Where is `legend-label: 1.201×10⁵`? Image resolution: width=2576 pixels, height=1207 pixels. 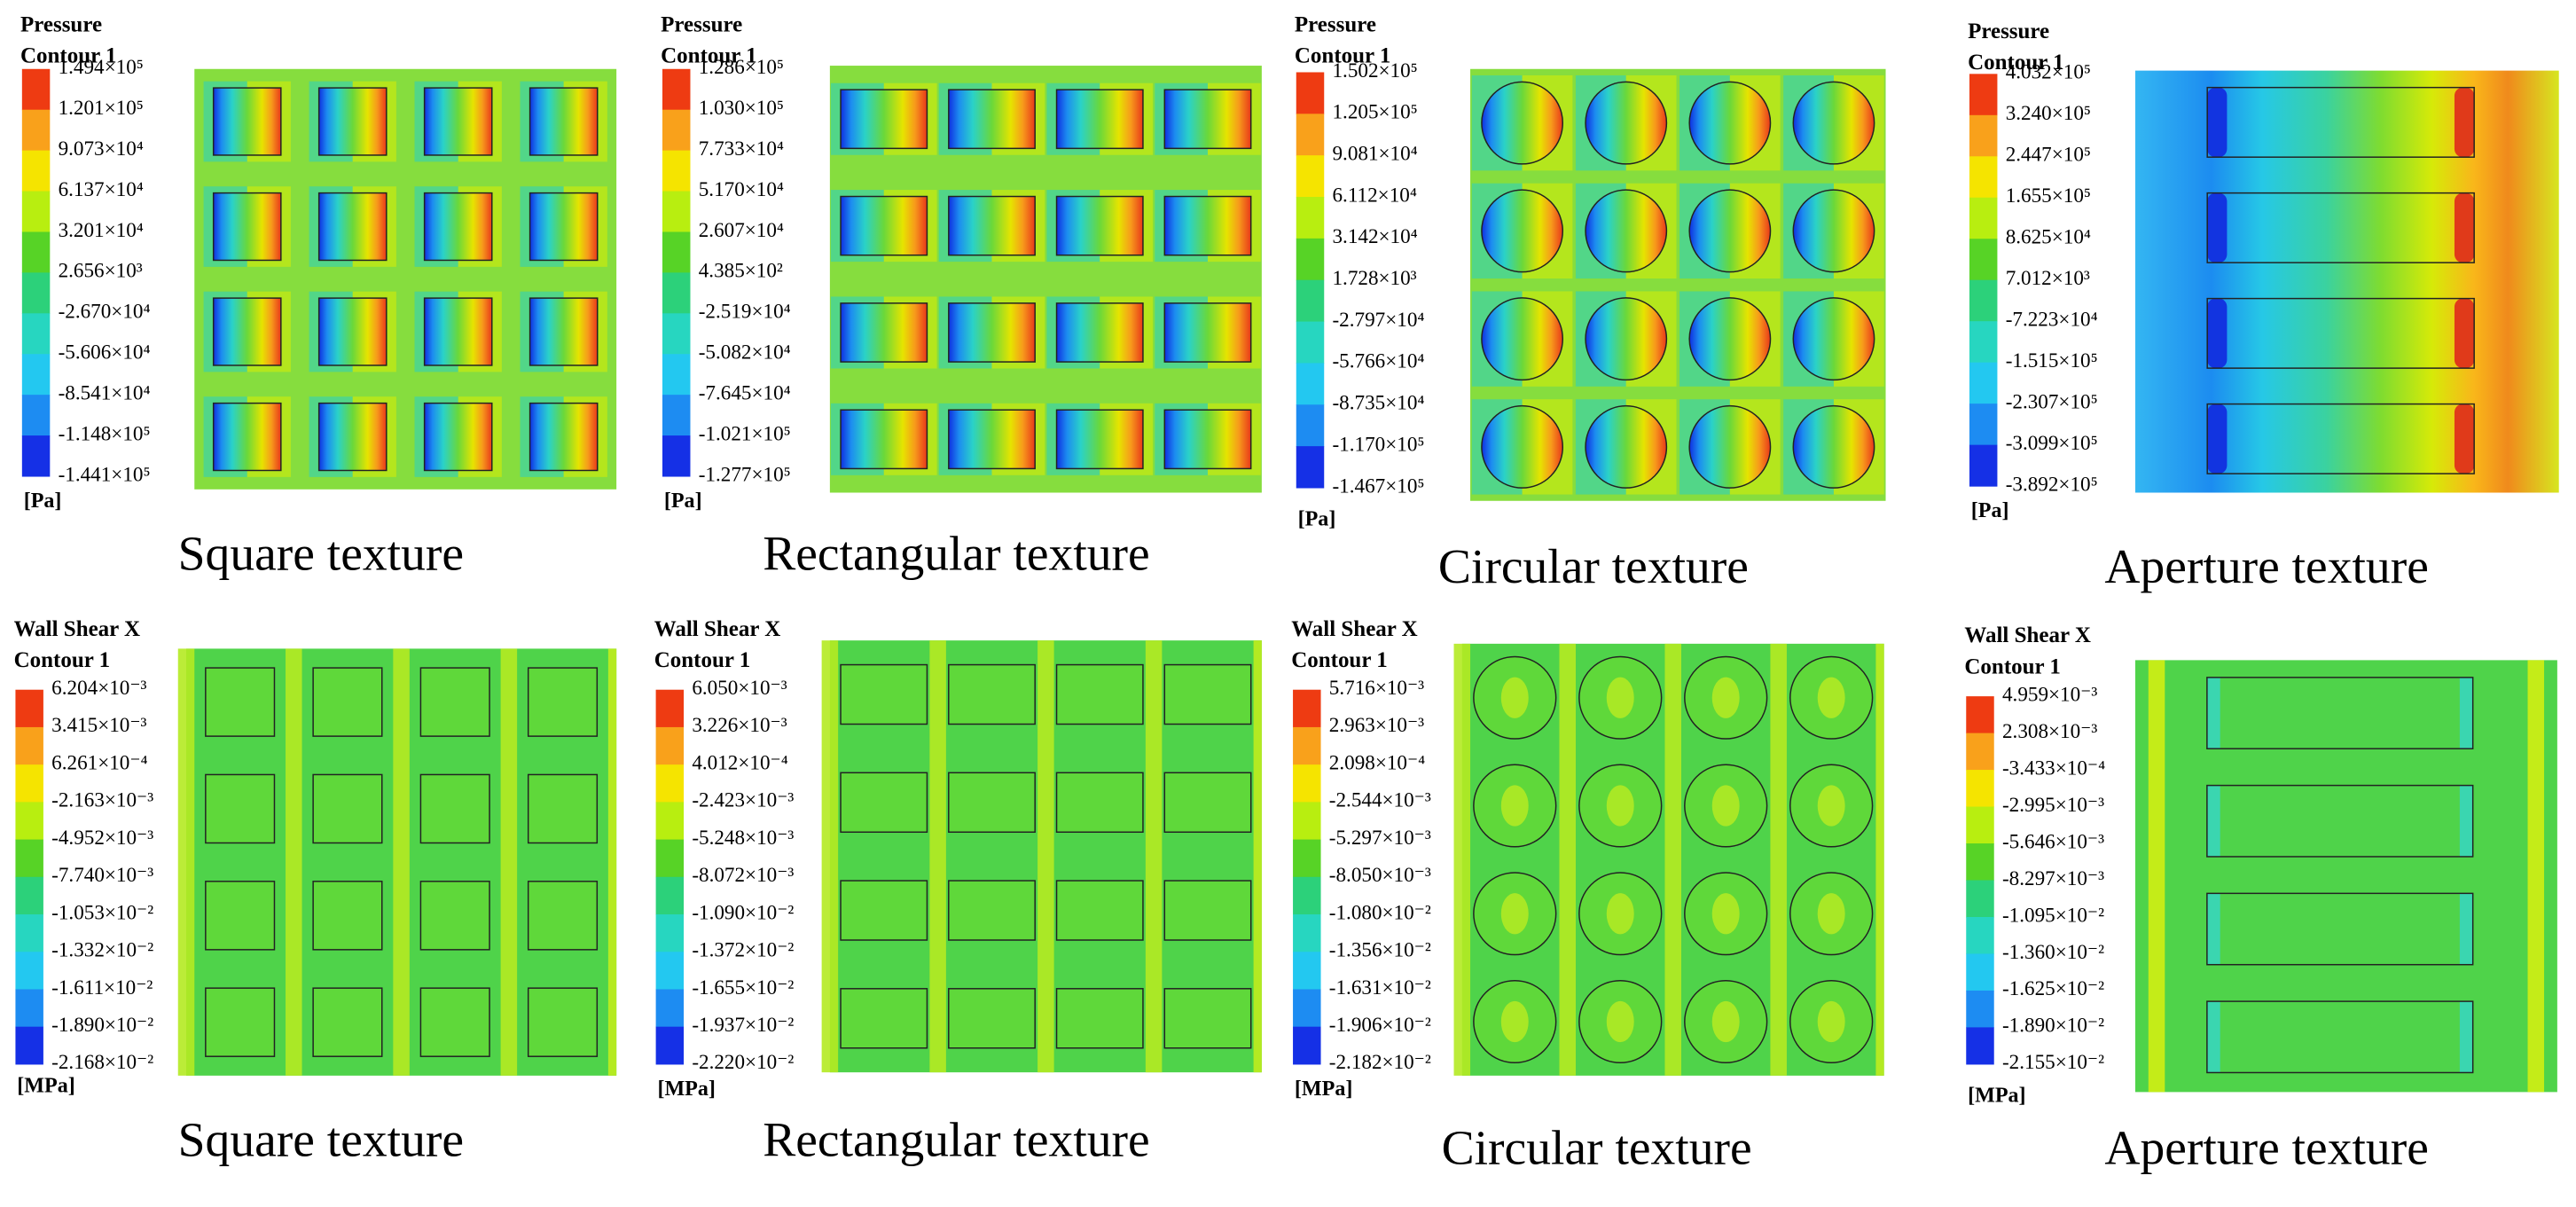 legend-label: 1.201×10⁵ is located at coordinates (101, 108).